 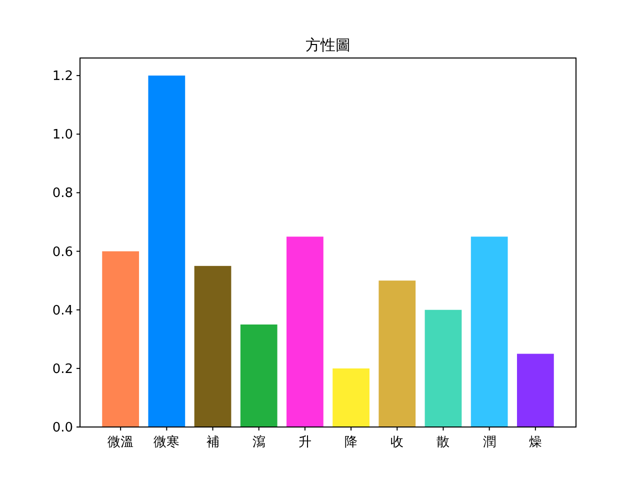 What do you see at coordinates (259, 442) in the screenshot?
I see `x-tick-label: 瀉` at bounding box center [259, 442].